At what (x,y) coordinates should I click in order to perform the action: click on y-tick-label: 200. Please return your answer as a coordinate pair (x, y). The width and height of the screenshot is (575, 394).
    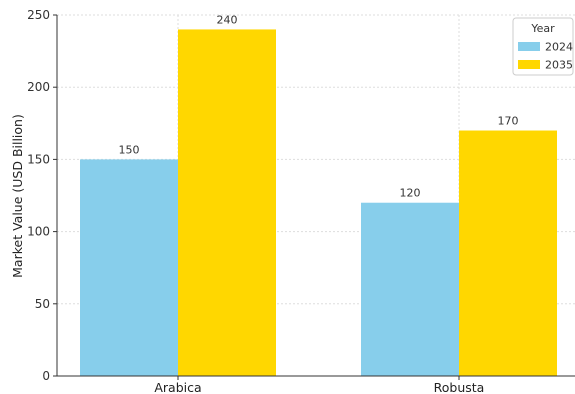
    Looking at the image, I should click on (38, 87).